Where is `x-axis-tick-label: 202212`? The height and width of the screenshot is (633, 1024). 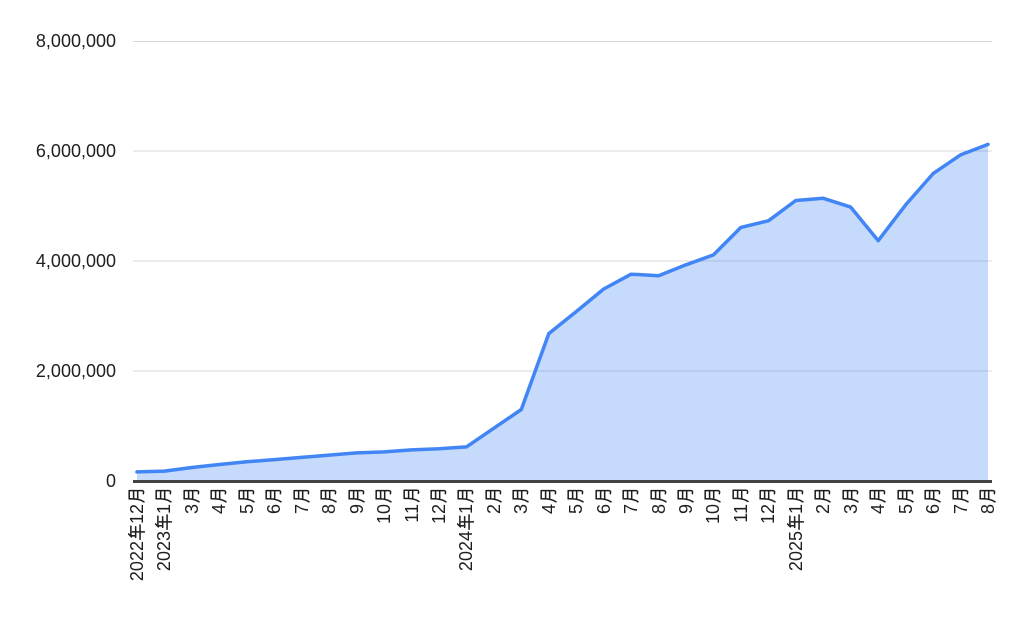 x-axis-tick-label: 202212 is located at coordinates (137, 534).